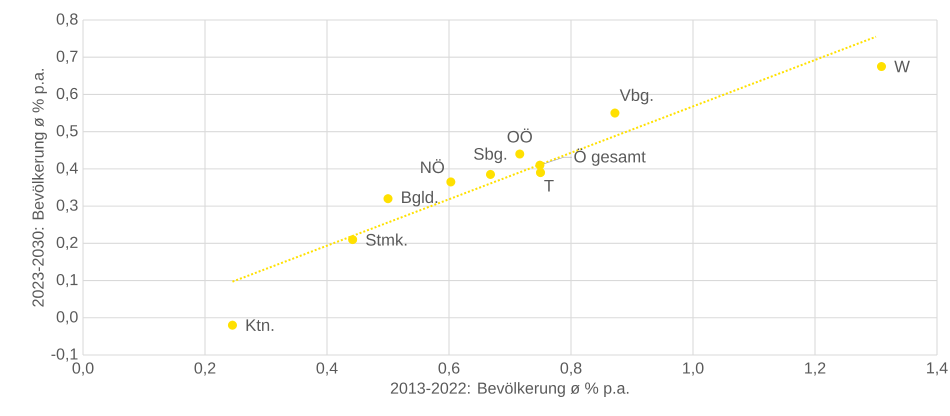 The height and width of the screenshot is (416, 950). Describe the element at coordinates (39, 188) in the screenshot. I see `y-axis-title: 2023-2030: Bevölkerung ø % p.a.` at that location.